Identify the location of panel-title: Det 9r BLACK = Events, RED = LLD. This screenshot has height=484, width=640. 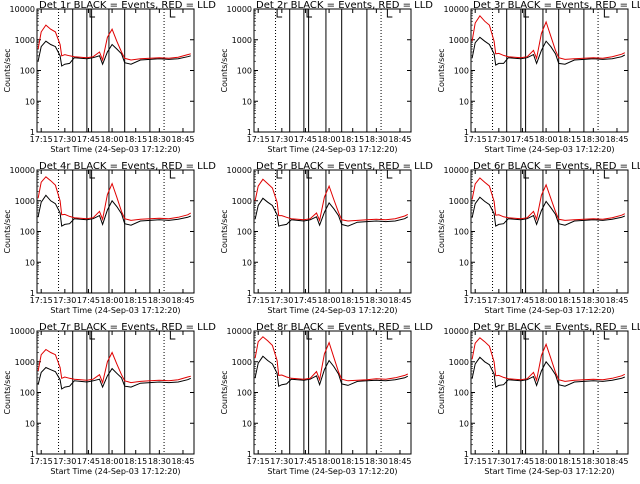
(556, 327).